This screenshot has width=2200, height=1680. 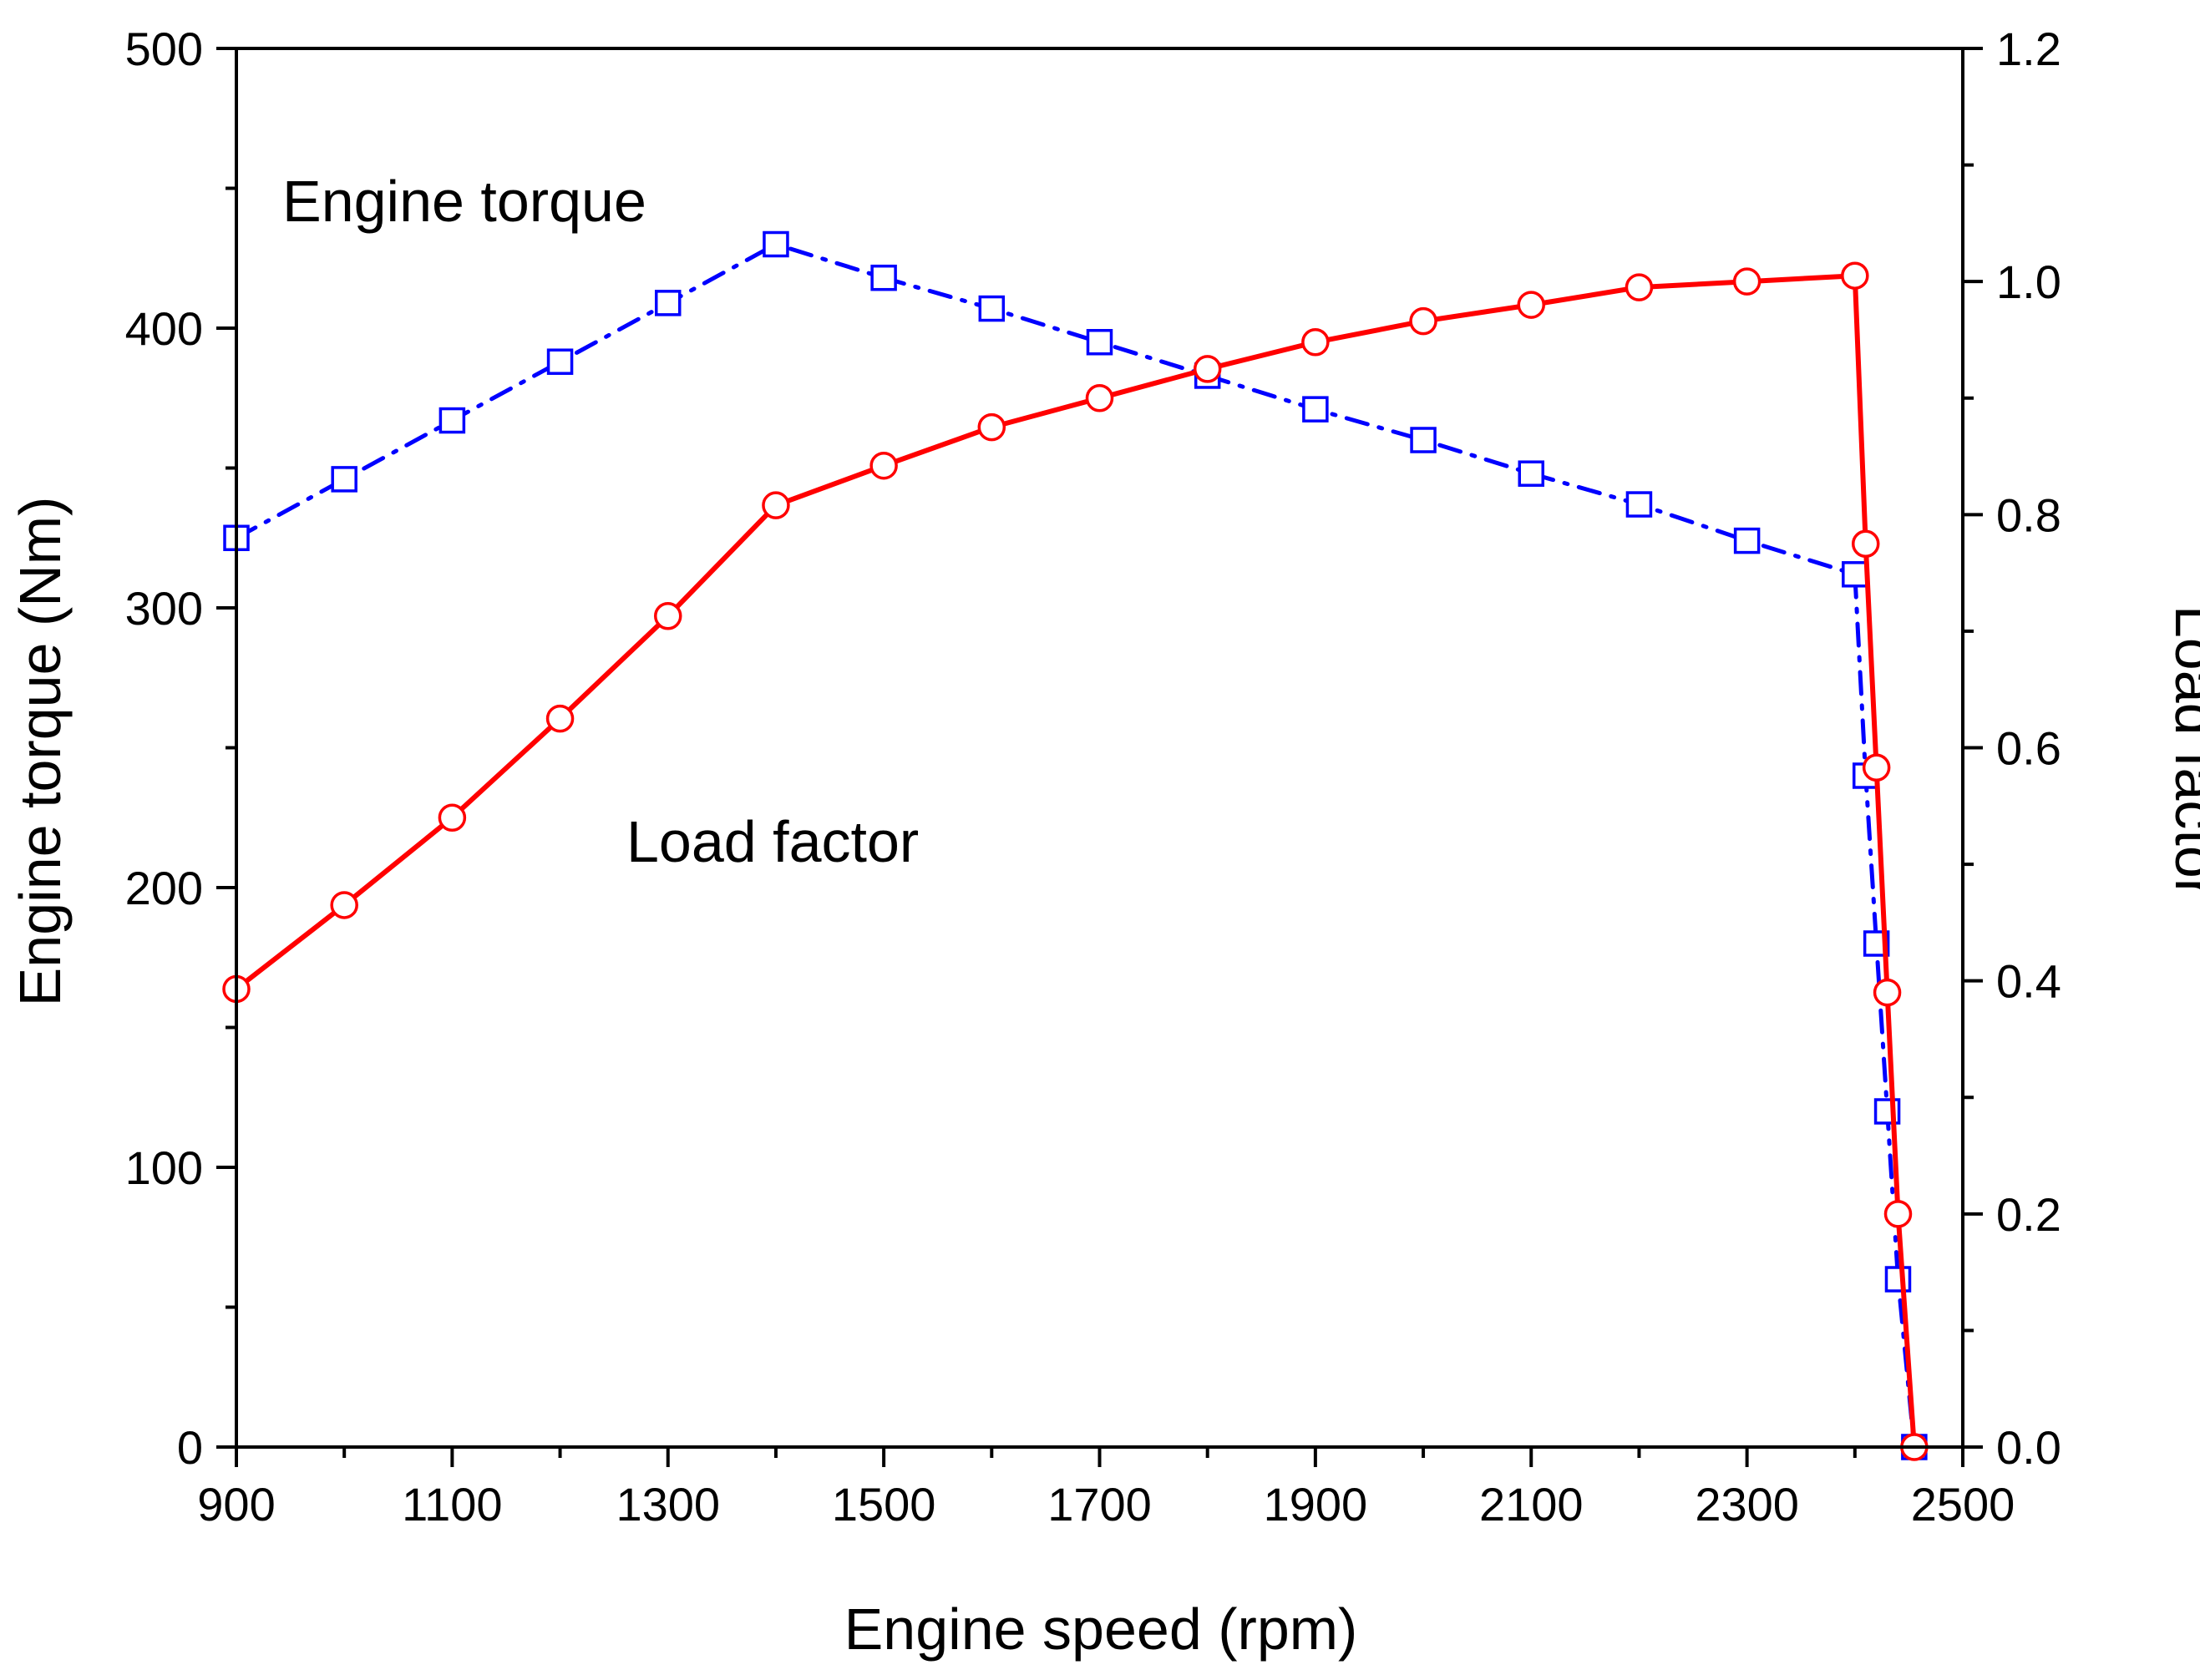 What do you see at coordinates (2181, 751) in the screenshot?
I see `y-right-axis-title: Load factor` at bounding box center [2181, 751].